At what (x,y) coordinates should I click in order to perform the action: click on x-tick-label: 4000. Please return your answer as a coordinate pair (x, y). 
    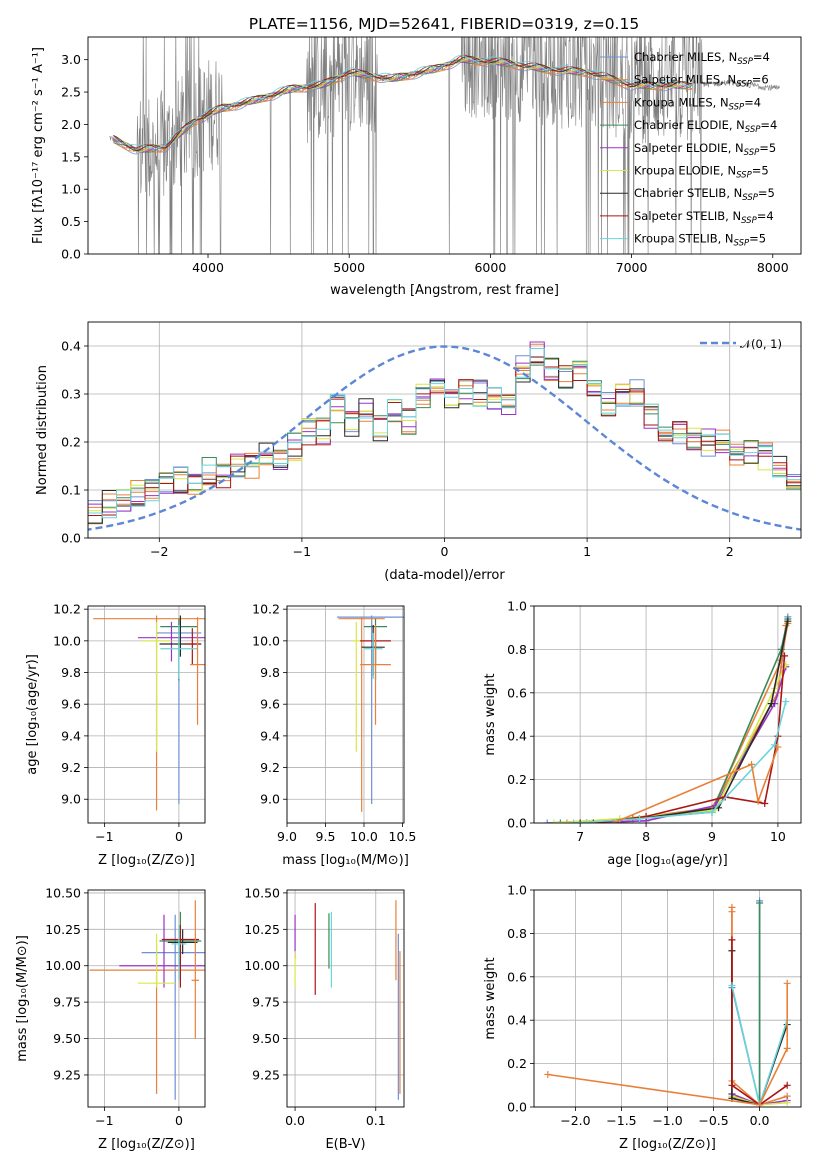
    Looking at the image, I should click on (208, 267).